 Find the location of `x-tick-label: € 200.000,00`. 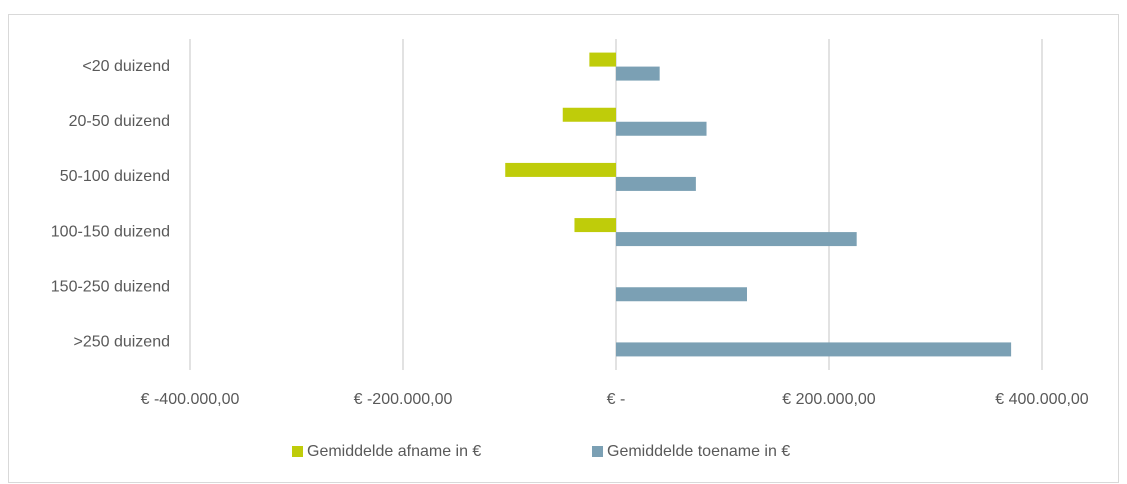

x-tick-label: € 200.000,00 is located at coordinates (829, 399).